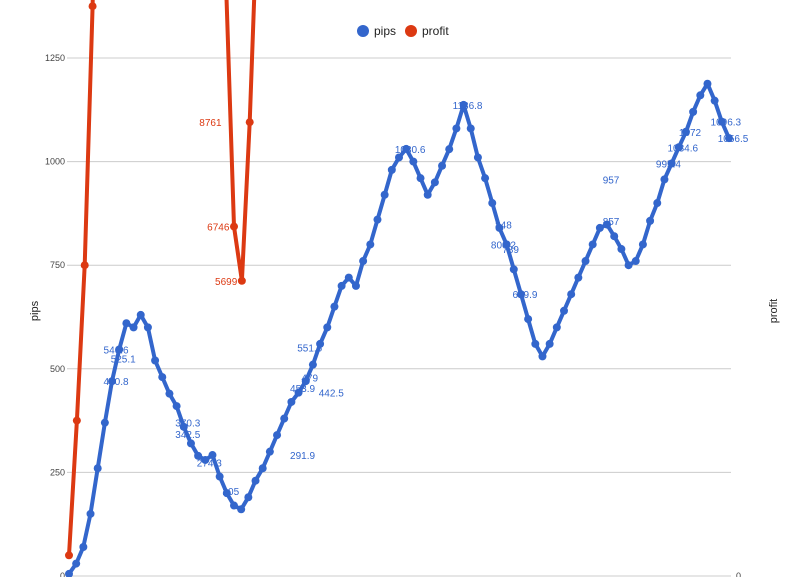  Describe the element at coordinates (376, 31) in the screenshot. I see `legend-item-pips: pips` at that location.